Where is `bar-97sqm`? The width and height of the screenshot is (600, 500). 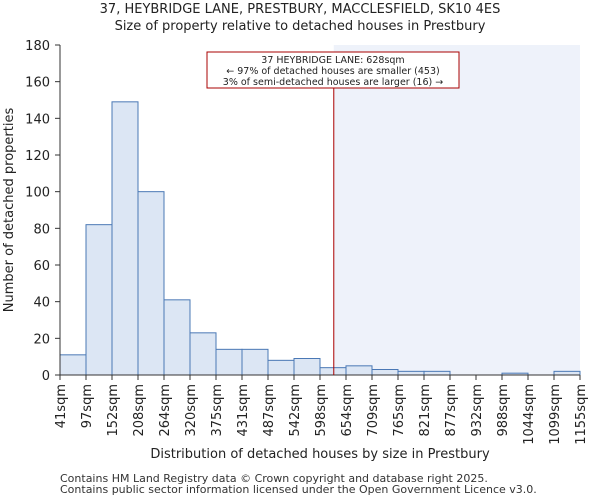
bar-97sqm is located at coordinates (99, 300).